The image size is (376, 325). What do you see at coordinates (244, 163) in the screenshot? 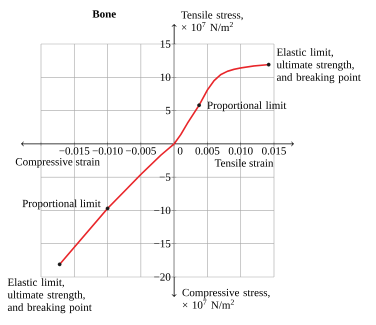
I see `x-axis-title: Tensile strain` at bounding box center [244, 163].